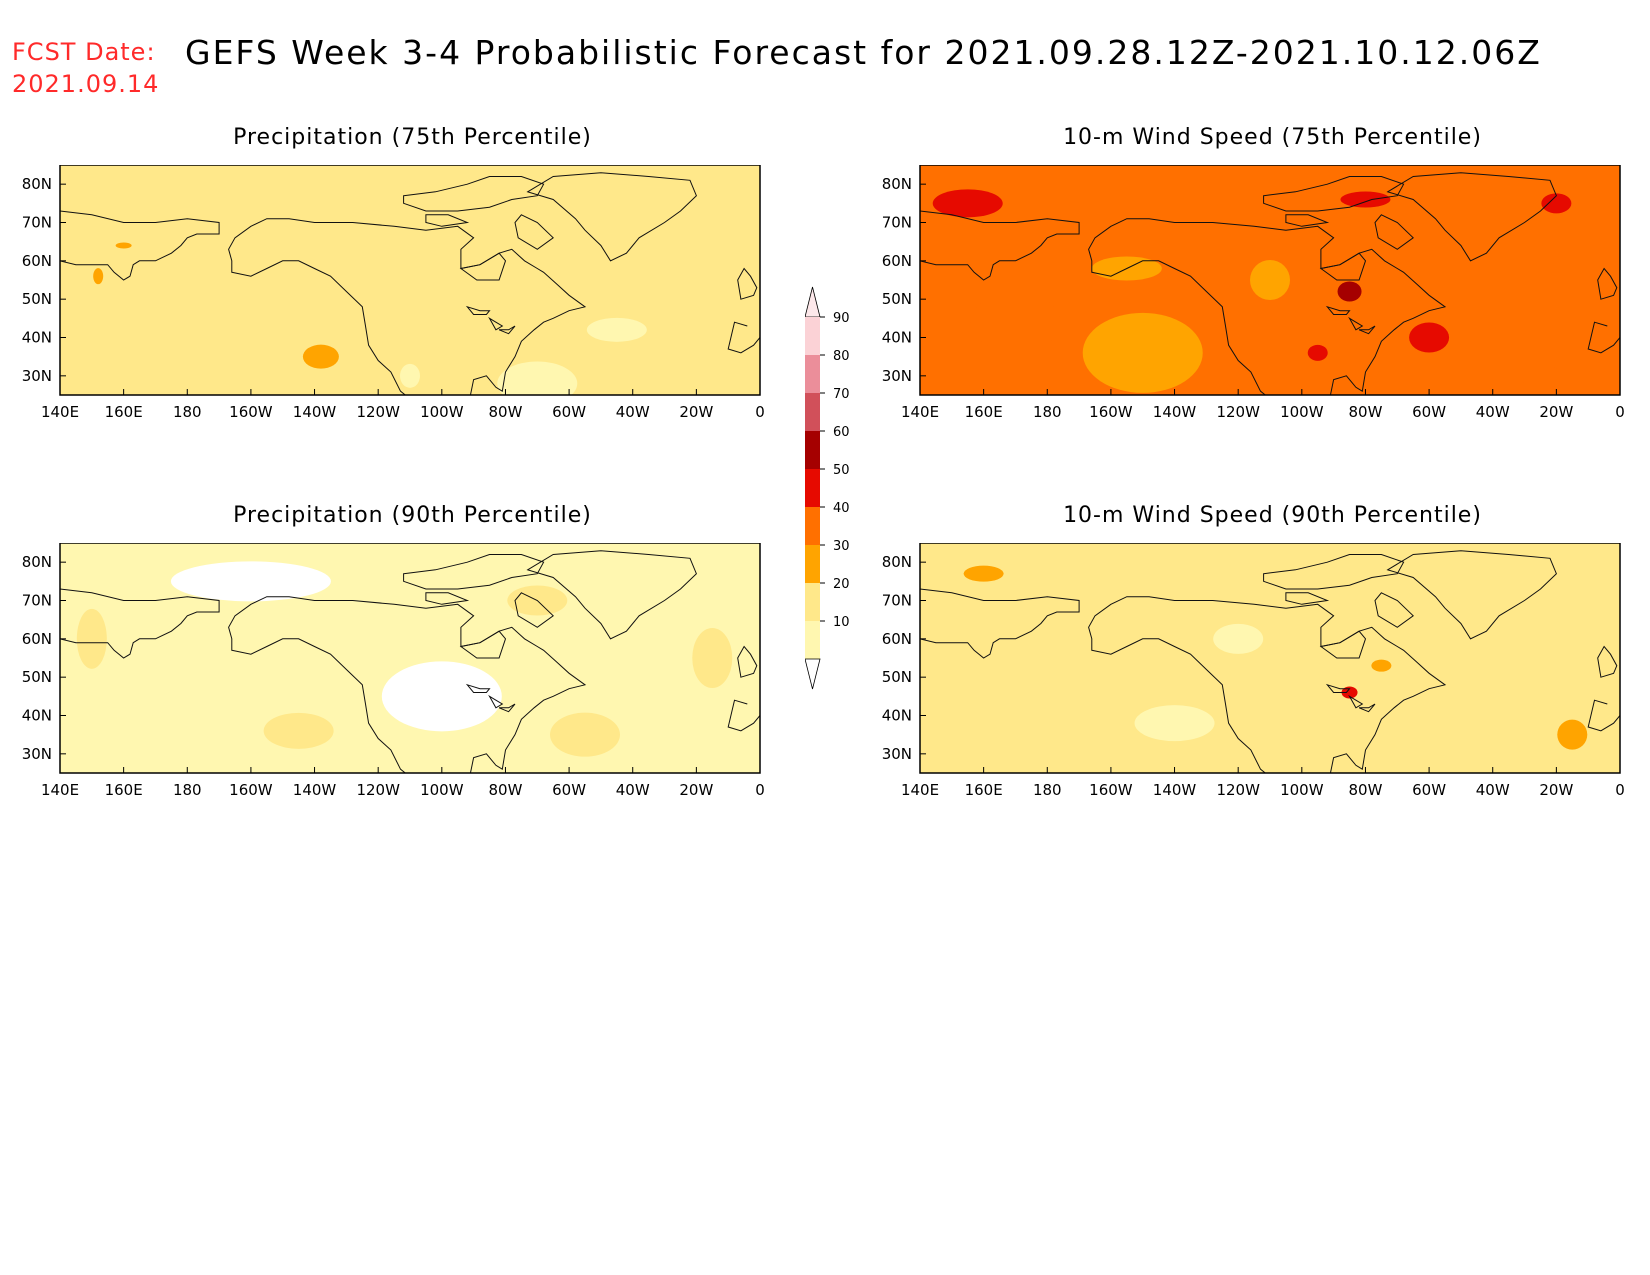 The width and height of the screenshot is (1650, 1275). I want to click on colorbar-label: 90, so click(841, 318).